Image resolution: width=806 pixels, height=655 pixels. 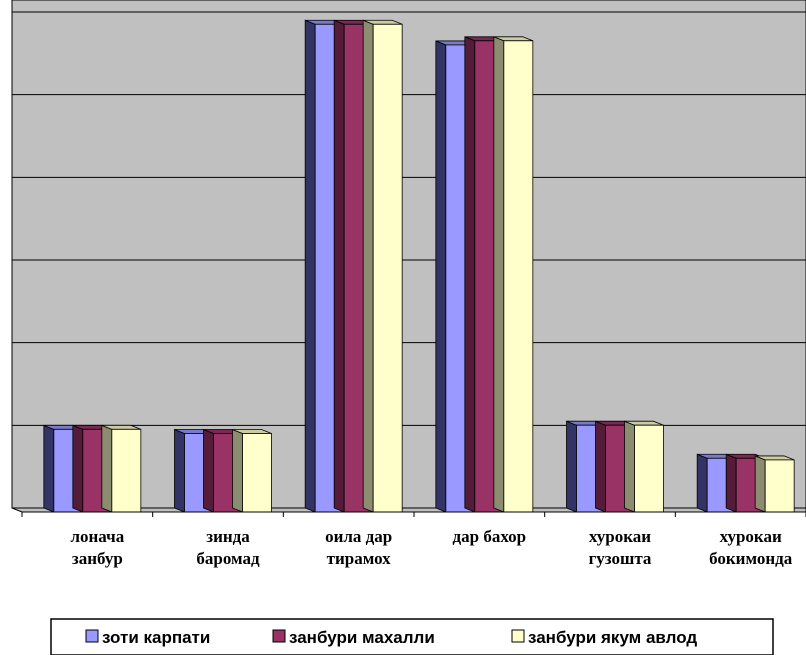 What do you see at coordinates (97, 536) in the screenshot?
I see `category-label: лонача` at bounding box center [97, 536].